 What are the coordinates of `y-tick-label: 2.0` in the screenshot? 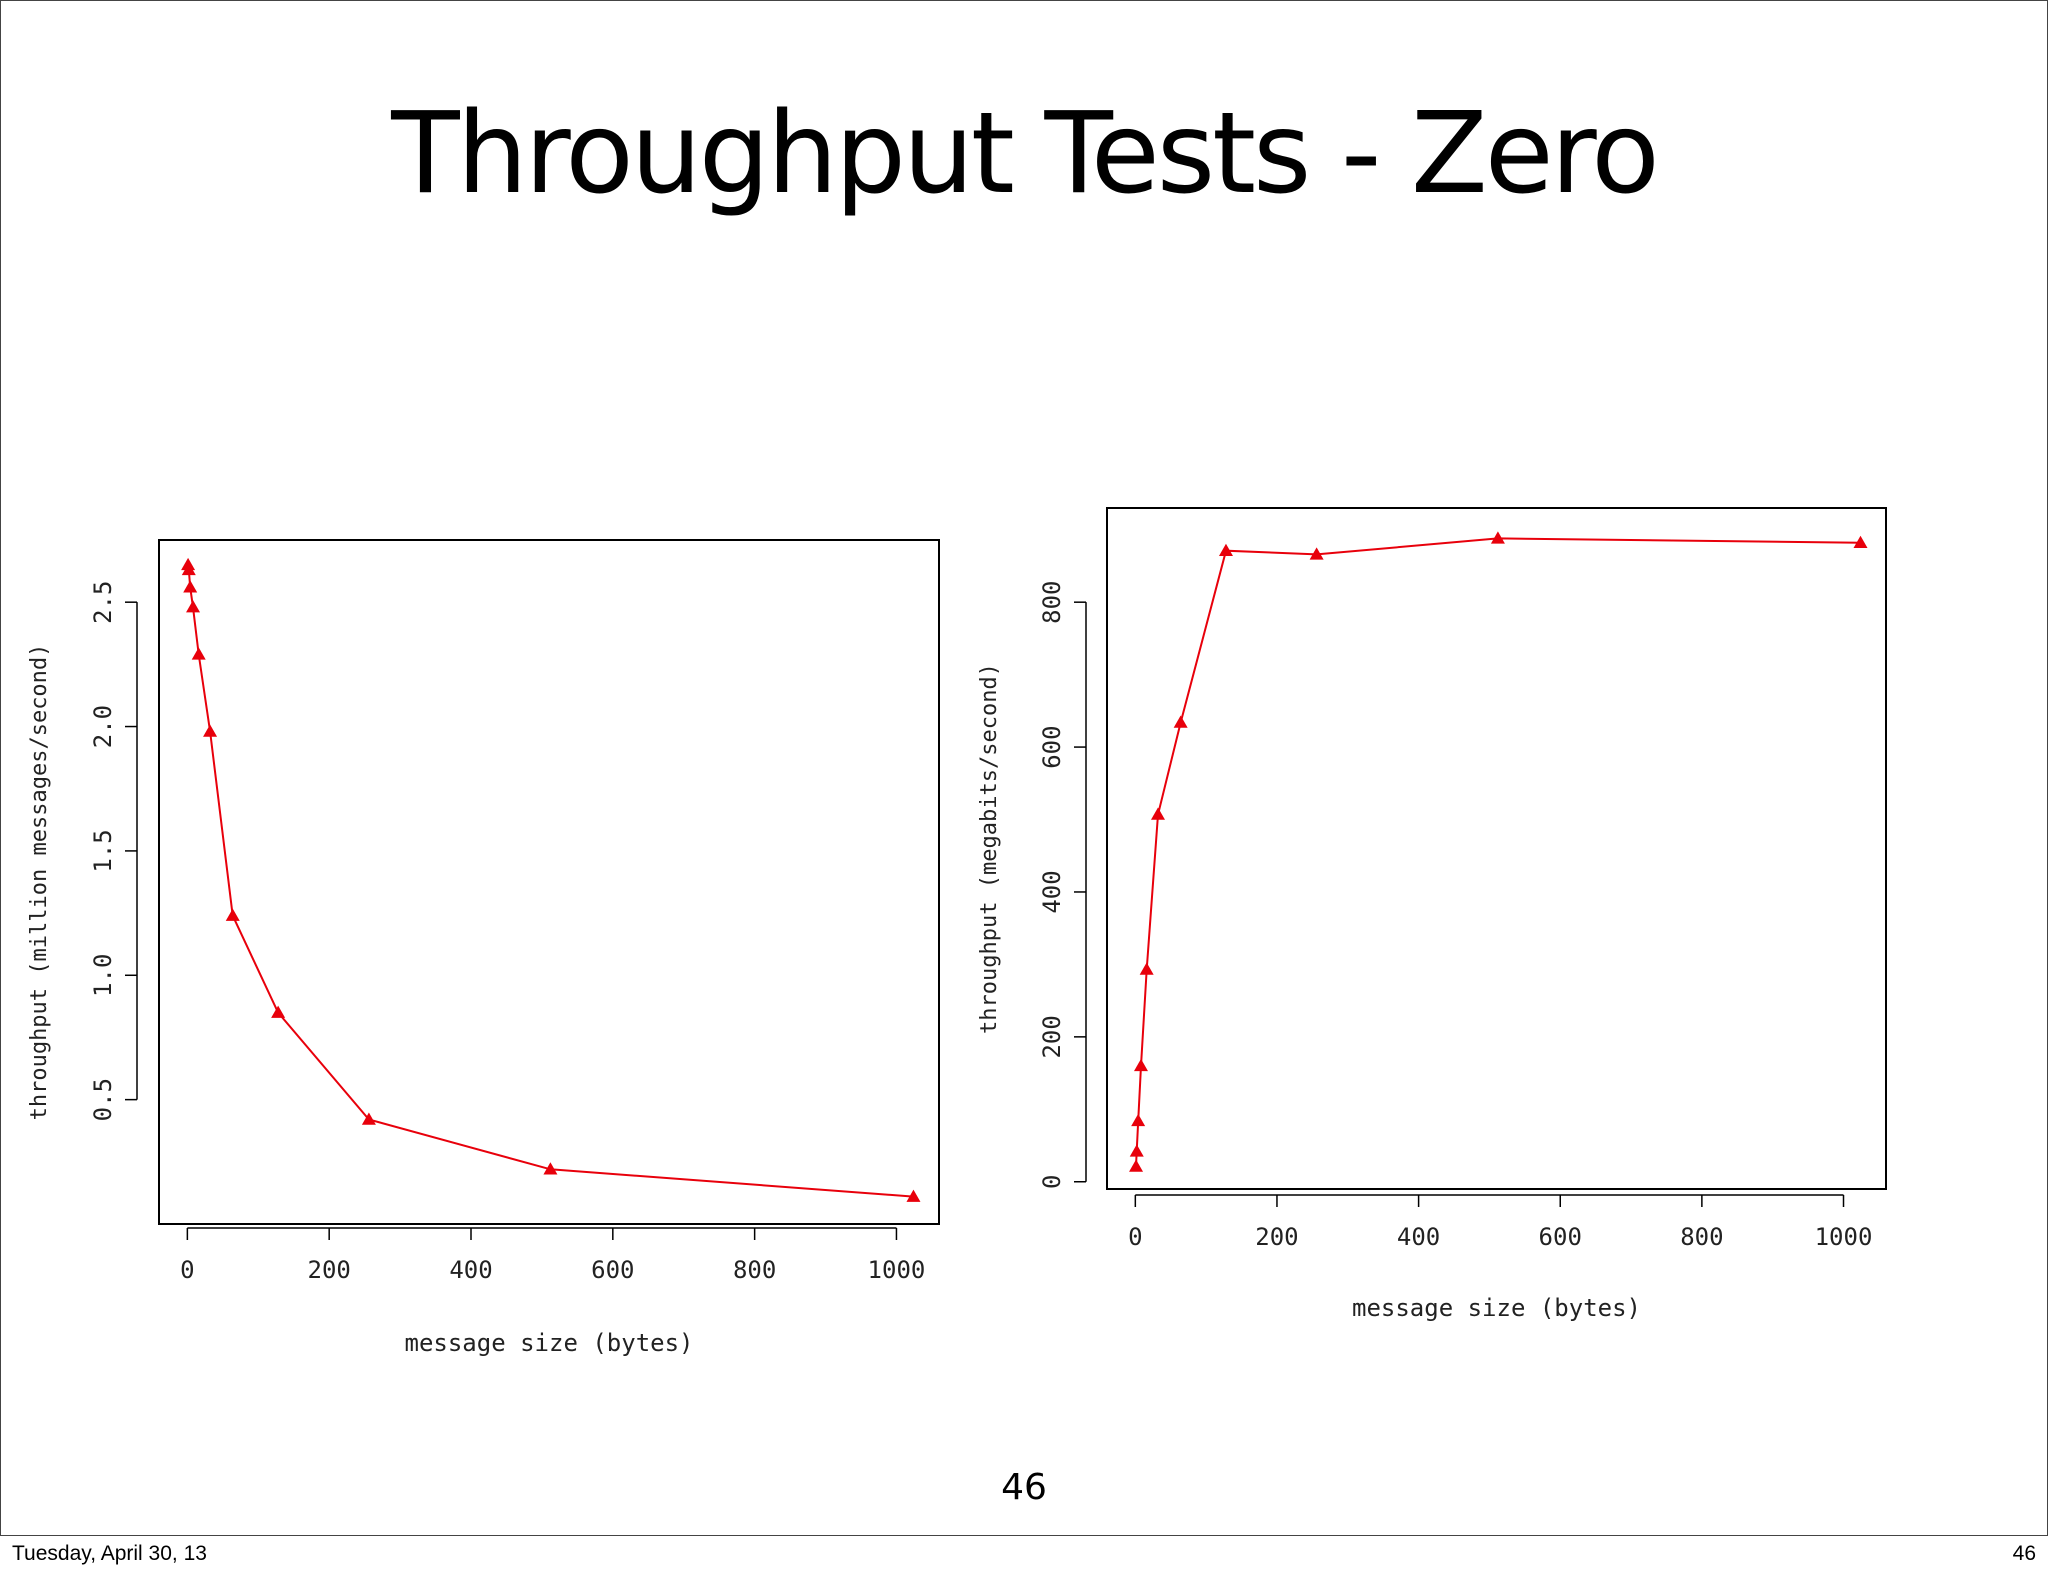 It's located at (103, 726).